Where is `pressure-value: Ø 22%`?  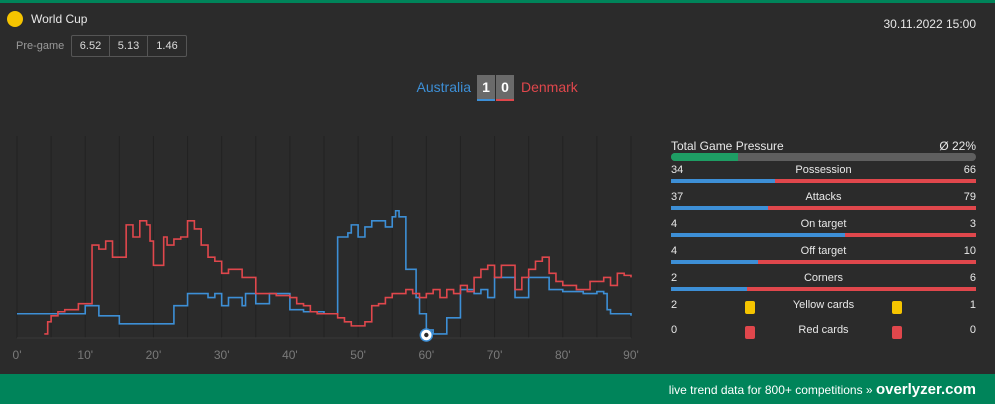
pressure-value: Ø 22% is located at coordinates (957, 146).